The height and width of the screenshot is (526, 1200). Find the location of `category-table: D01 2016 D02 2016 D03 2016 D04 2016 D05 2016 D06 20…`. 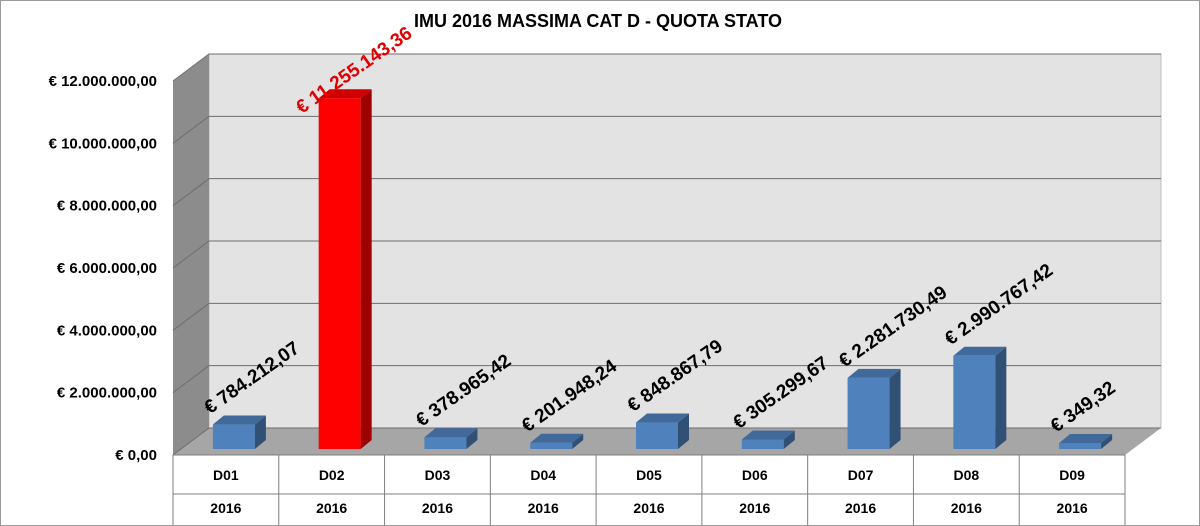

category-table: D01 2016 D02 2016 D03 2016 D04 2016 D05 2016 D06 20… is located at coordinates (649, 489).